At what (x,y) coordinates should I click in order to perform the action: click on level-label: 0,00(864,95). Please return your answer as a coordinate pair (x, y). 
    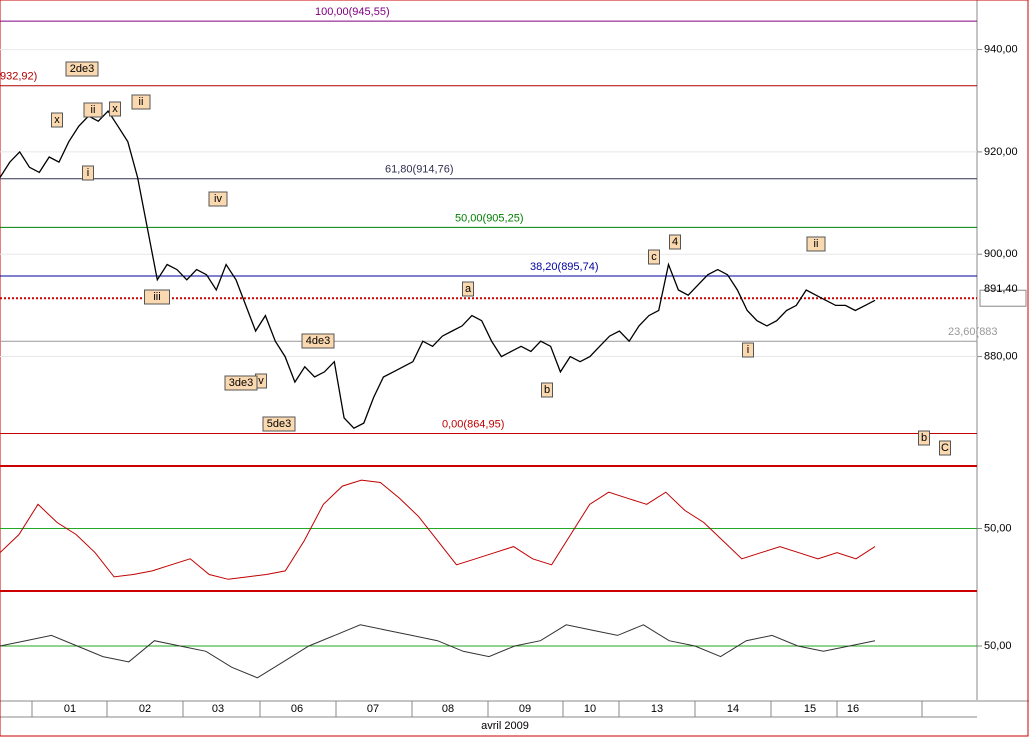
    Looking at the image, I should click on (473, 424).